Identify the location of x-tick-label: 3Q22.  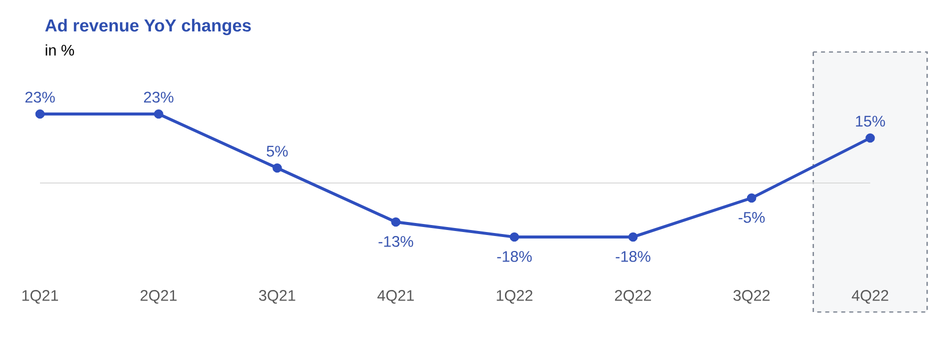
(751, 297).